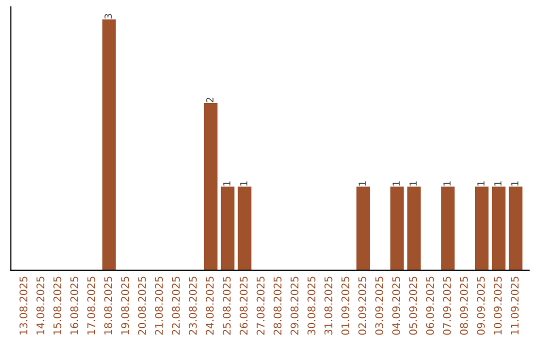 This screenshot has width=540, height=340. What do you see at coordinates (210, 305) in the screenshot?
I see `x-tick-label: 24.08.2025` at bounding box center [210, 305].